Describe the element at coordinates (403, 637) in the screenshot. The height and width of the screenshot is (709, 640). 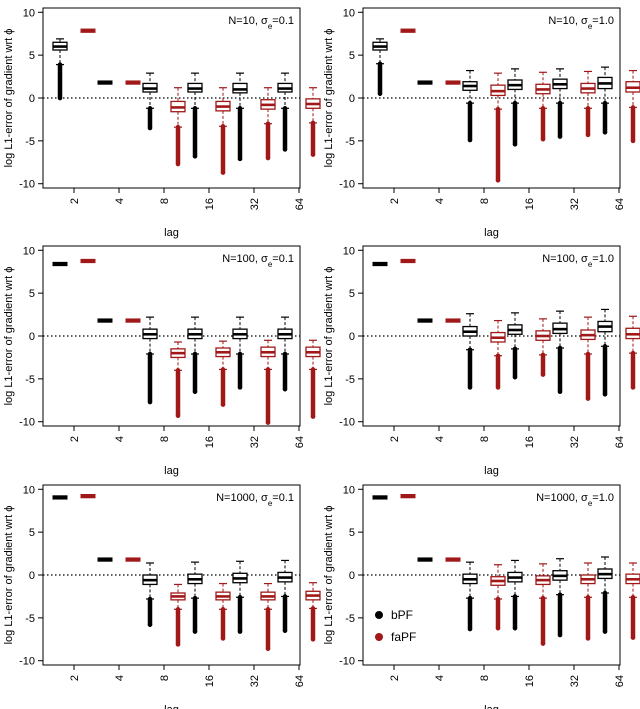
I see `legend-label-faPF: faPF` at that location.